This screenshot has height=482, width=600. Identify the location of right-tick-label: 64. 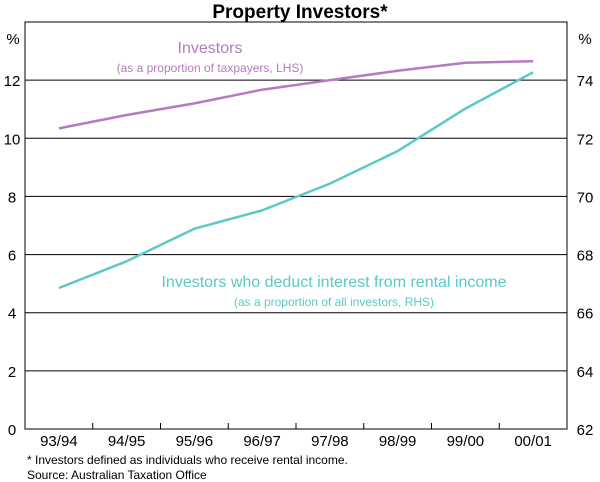
(585, 372).